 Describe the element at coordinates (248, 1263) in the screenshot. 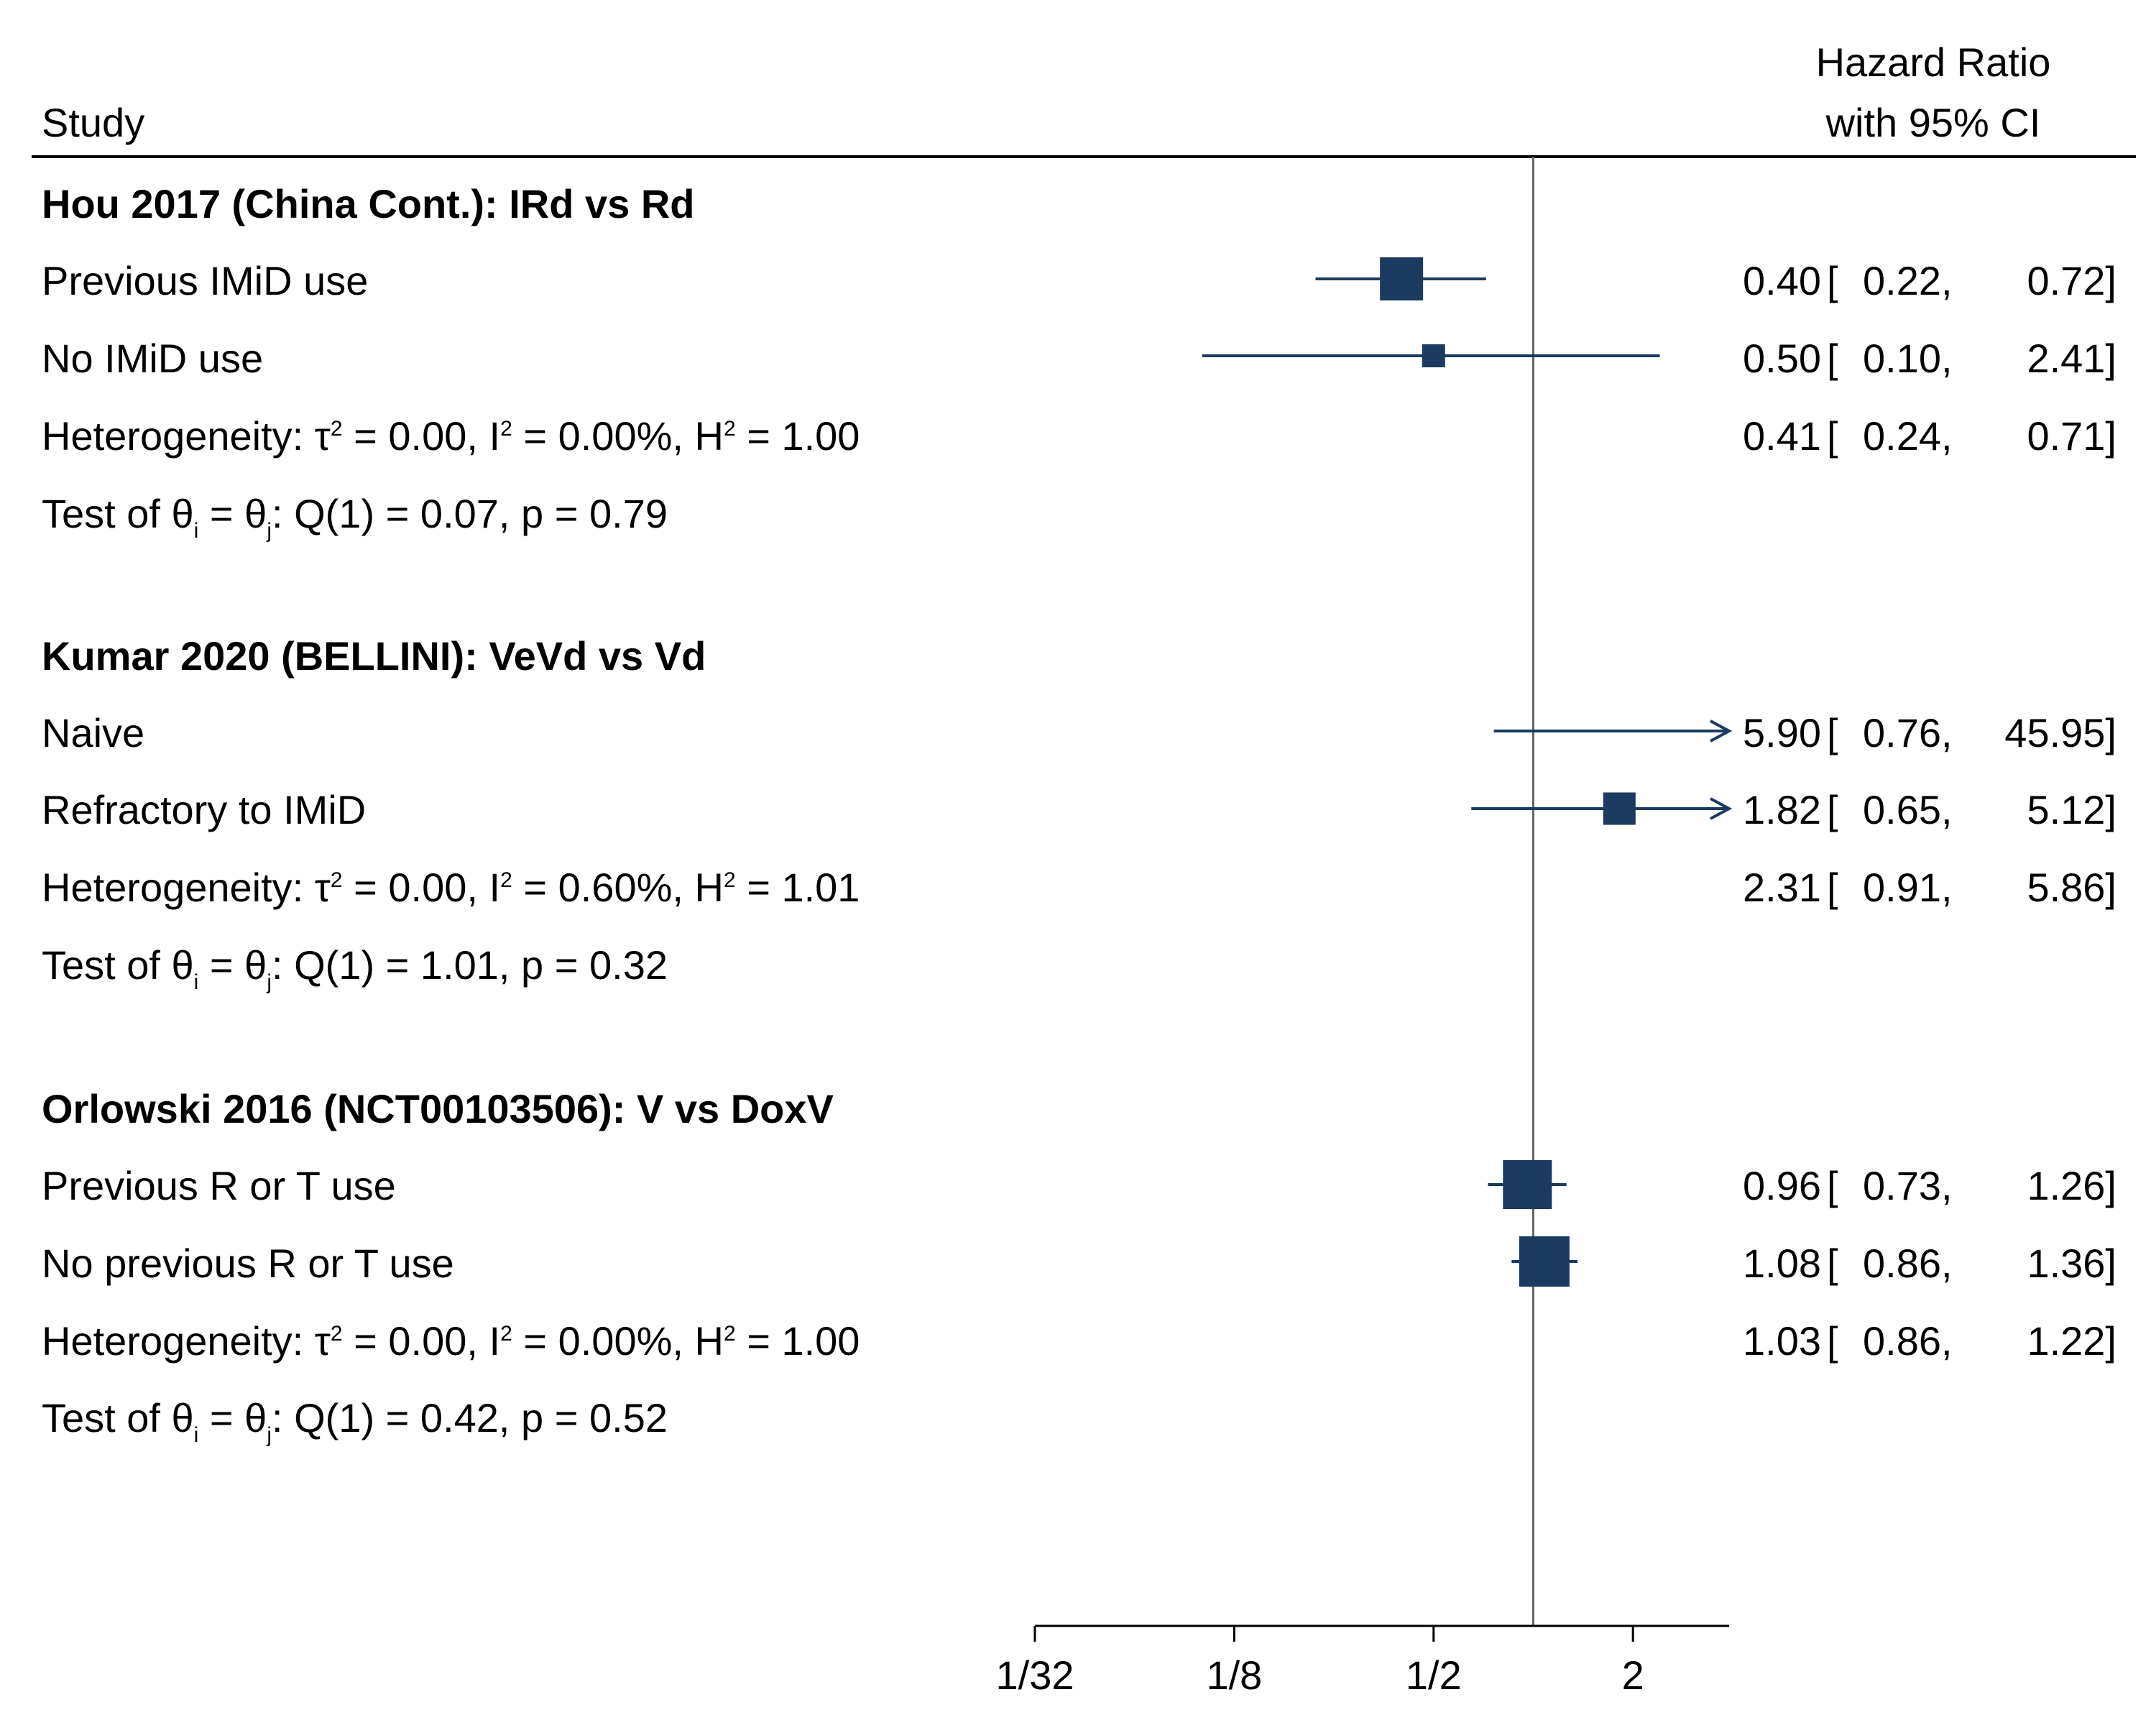

I see `study-label: No previous R or T use` at that location.